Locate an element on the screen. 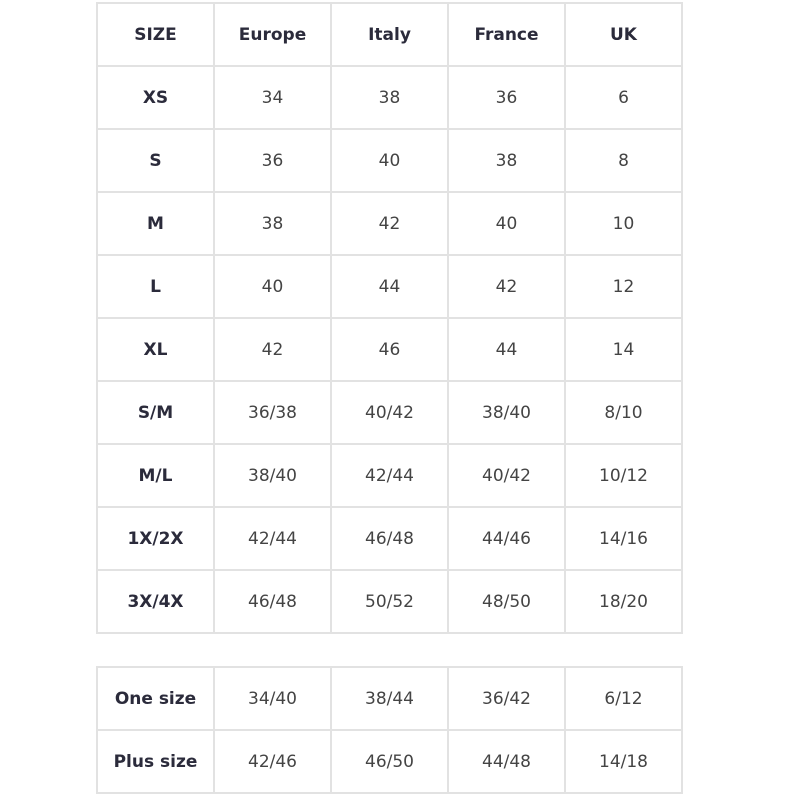 This screenshot has width=800, height=800. table-row: S/M 36/38 40/42 38/40 8/10 is located at coordinates (389, 412).